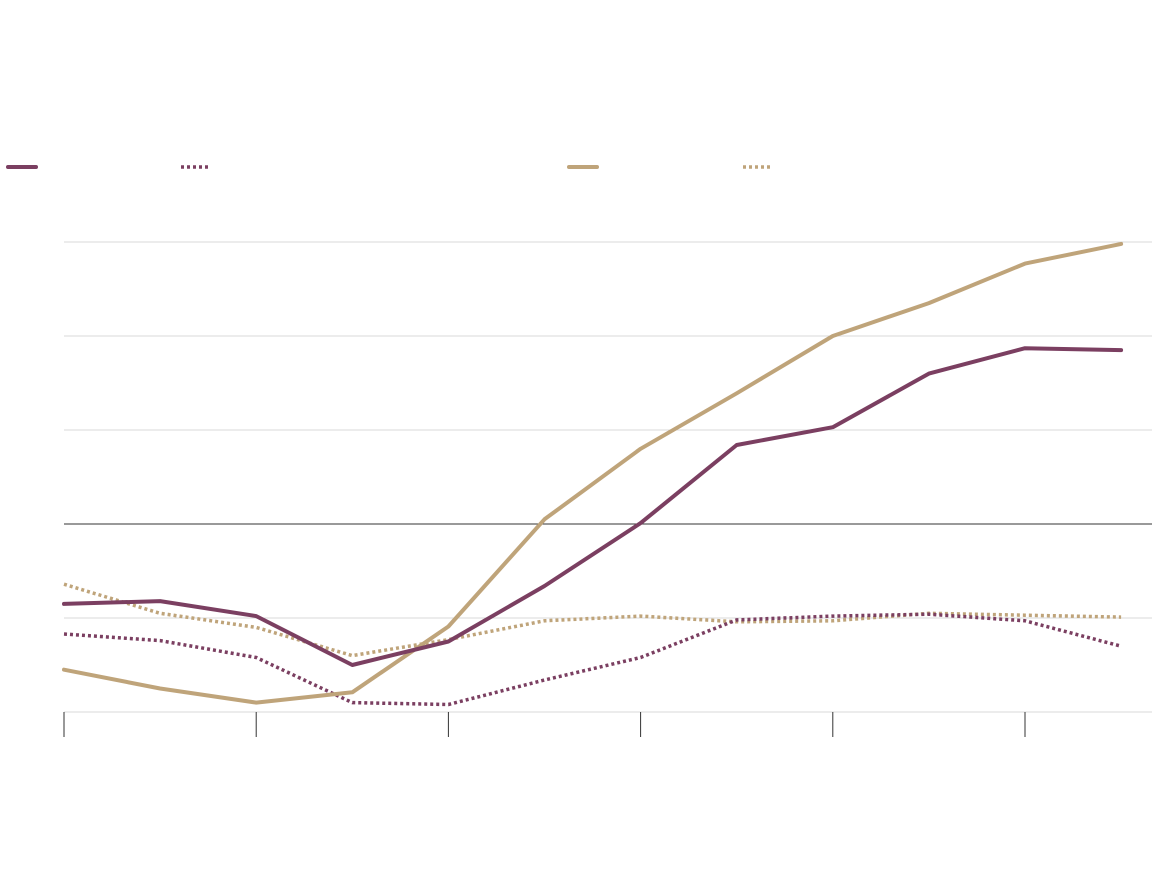 The image size is (1160, 892). What do you see at coordinates (544, 724) in the screenshot?
I see `x-axis` at bounding box center [544, 724].